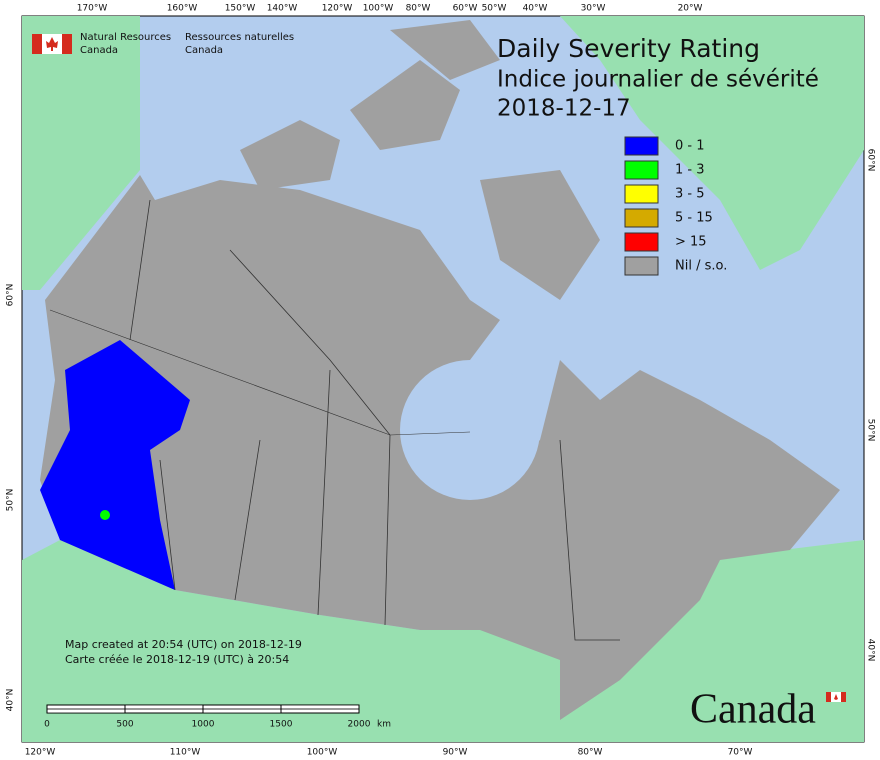 The height and width of the screenshot is (760, 880). What do you see at coordinates (47, 725) in the screenshot?
I see `scale-label: 0` at bounding box center [47, 725].